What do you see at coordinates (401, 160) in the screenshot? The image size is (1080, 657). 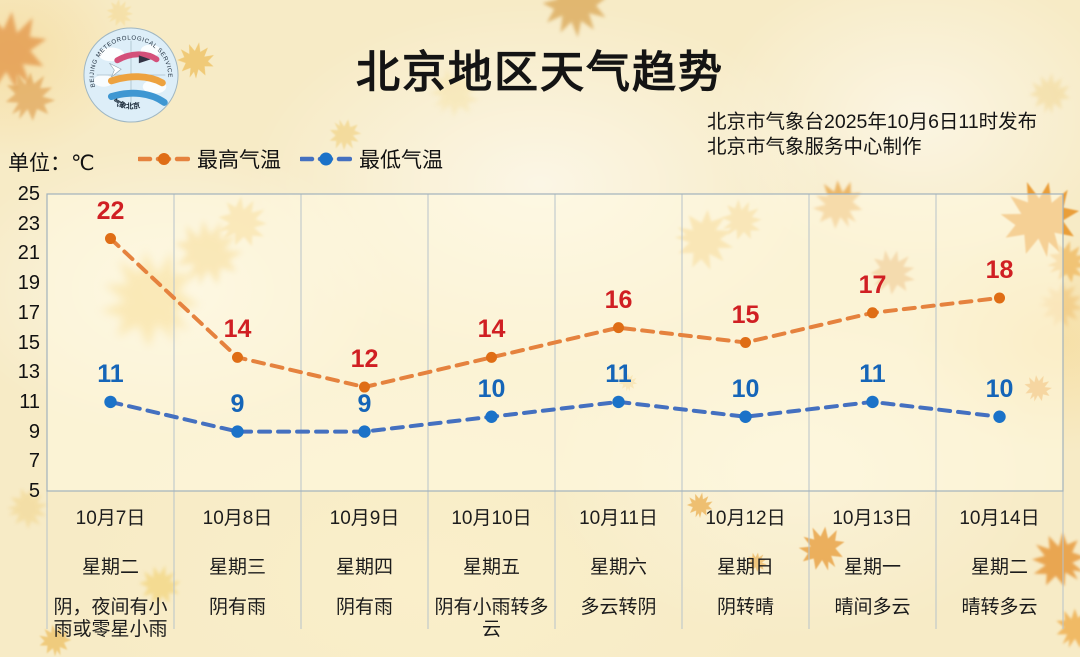 I see `legend-label-min-temp: 最低气温` at bounding box center [401, 160].